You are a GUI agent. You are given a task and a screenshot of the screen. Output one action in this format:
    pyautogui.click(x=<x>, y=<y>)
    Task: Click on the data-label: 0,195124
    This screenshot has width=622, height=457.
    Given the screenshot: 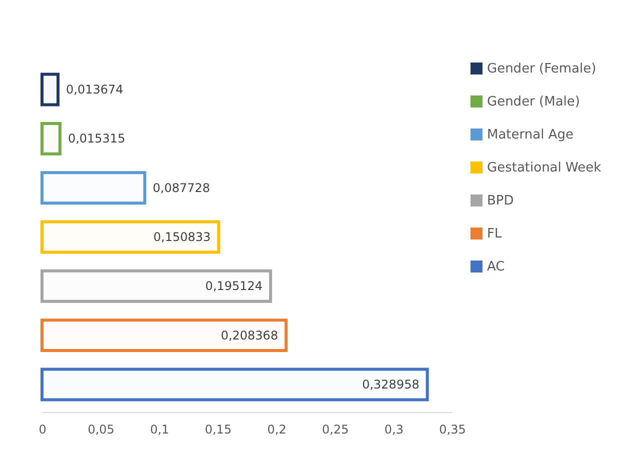 What is the action you would take?
    pyautogui.click(x=234, y=286)
    